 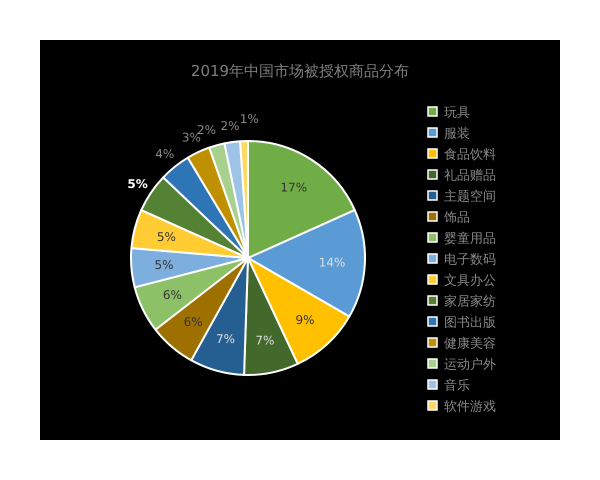 I want to click on data-label: 14%, so click(x=332, y=262).